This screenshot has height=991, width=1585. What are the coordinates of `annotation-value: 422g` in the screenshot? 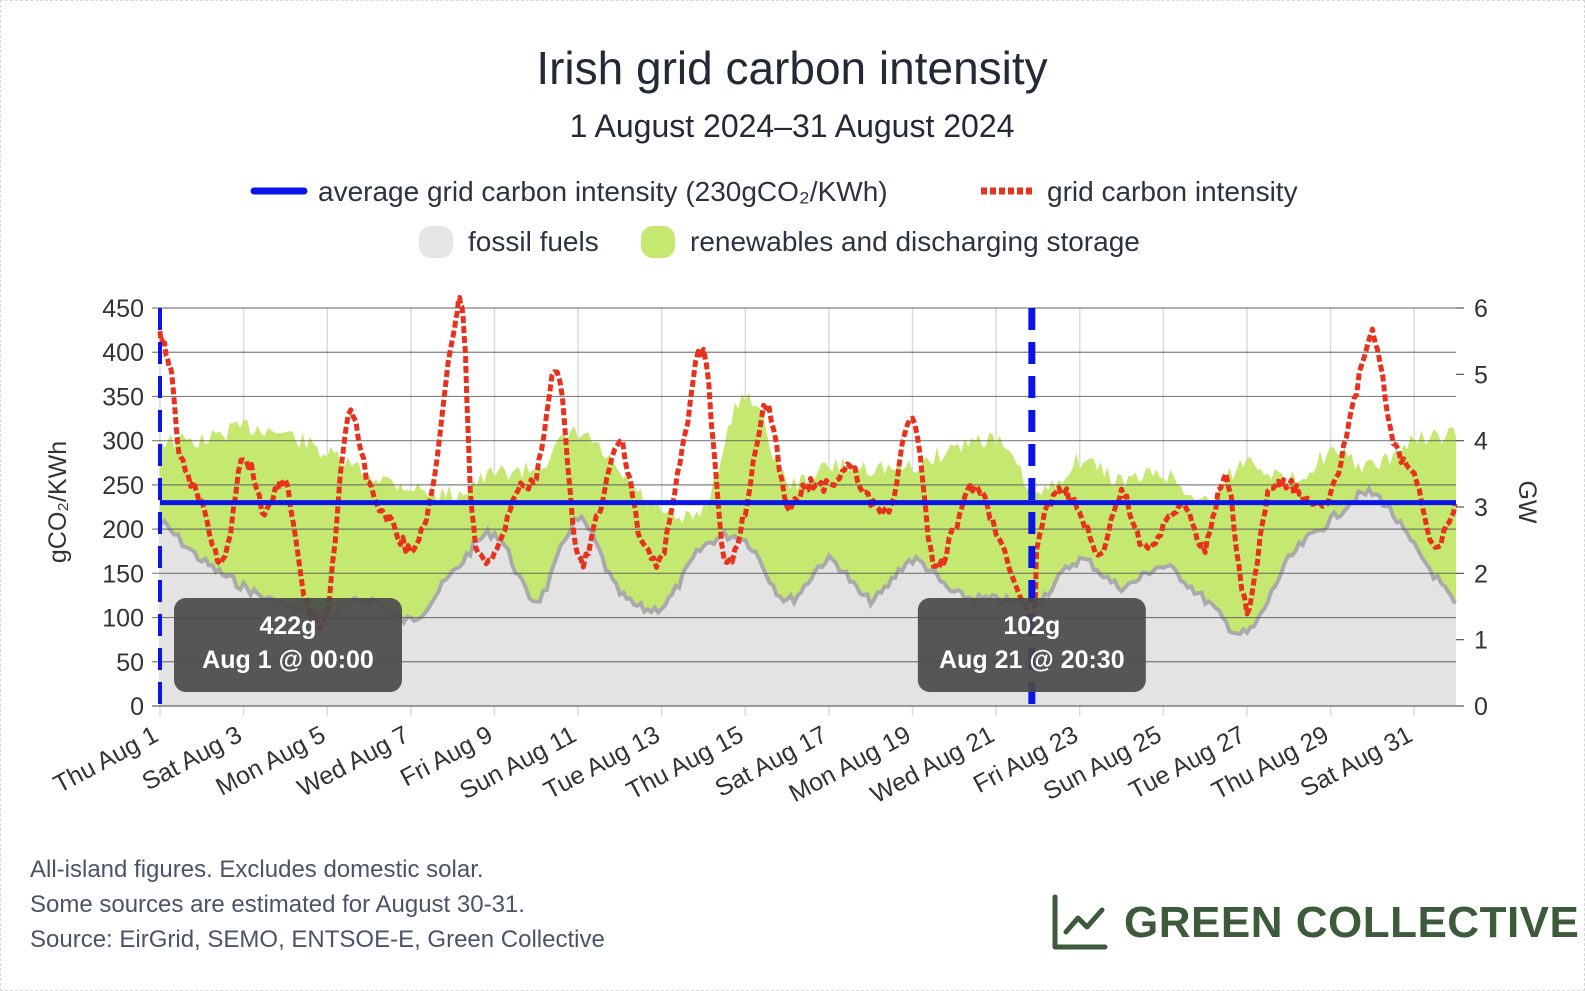 It's located at (288, 626).